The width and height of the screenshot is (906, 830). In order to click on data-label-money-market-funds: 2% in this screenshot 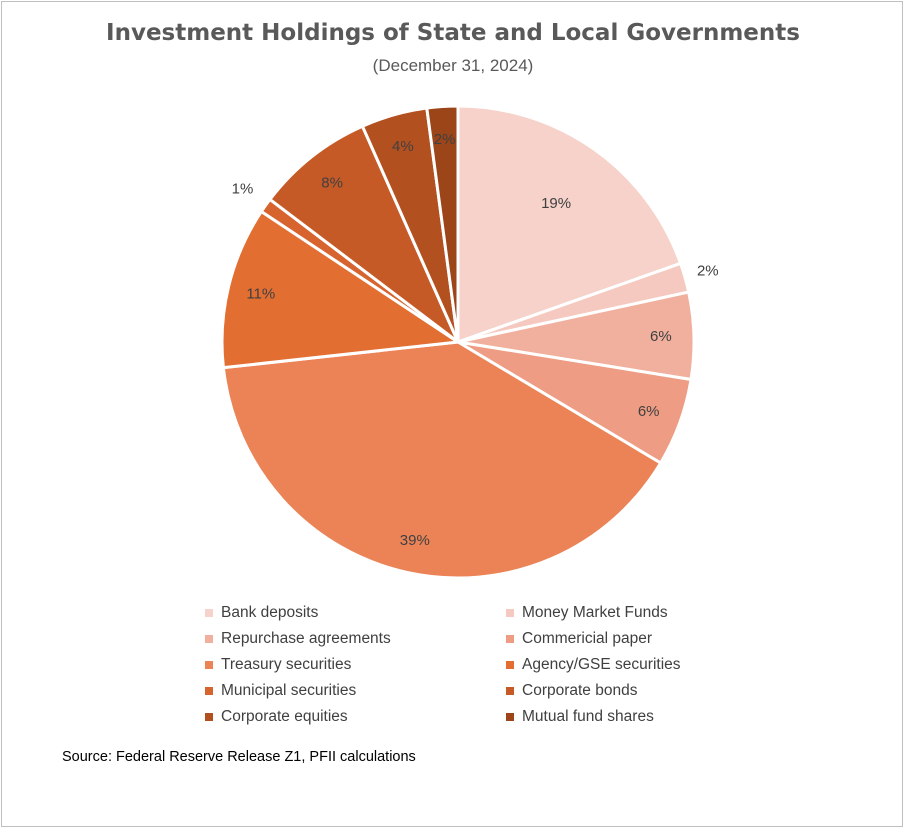, I will do `click(708, 271)`.